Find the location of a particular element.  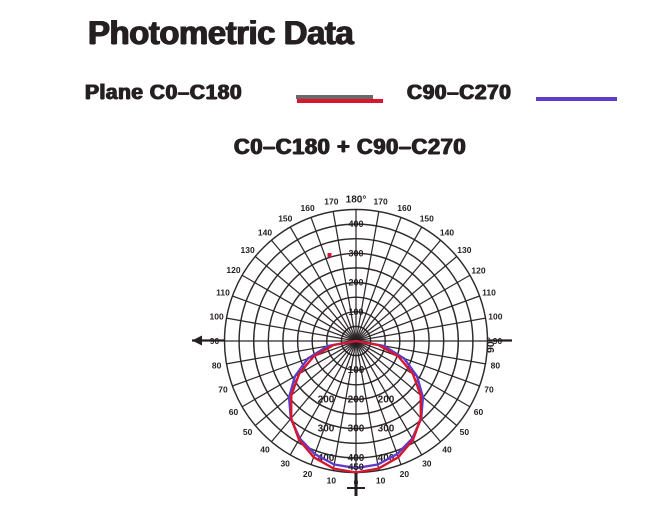

ring-label-upper: 400 is located at coordinates (355, 224).